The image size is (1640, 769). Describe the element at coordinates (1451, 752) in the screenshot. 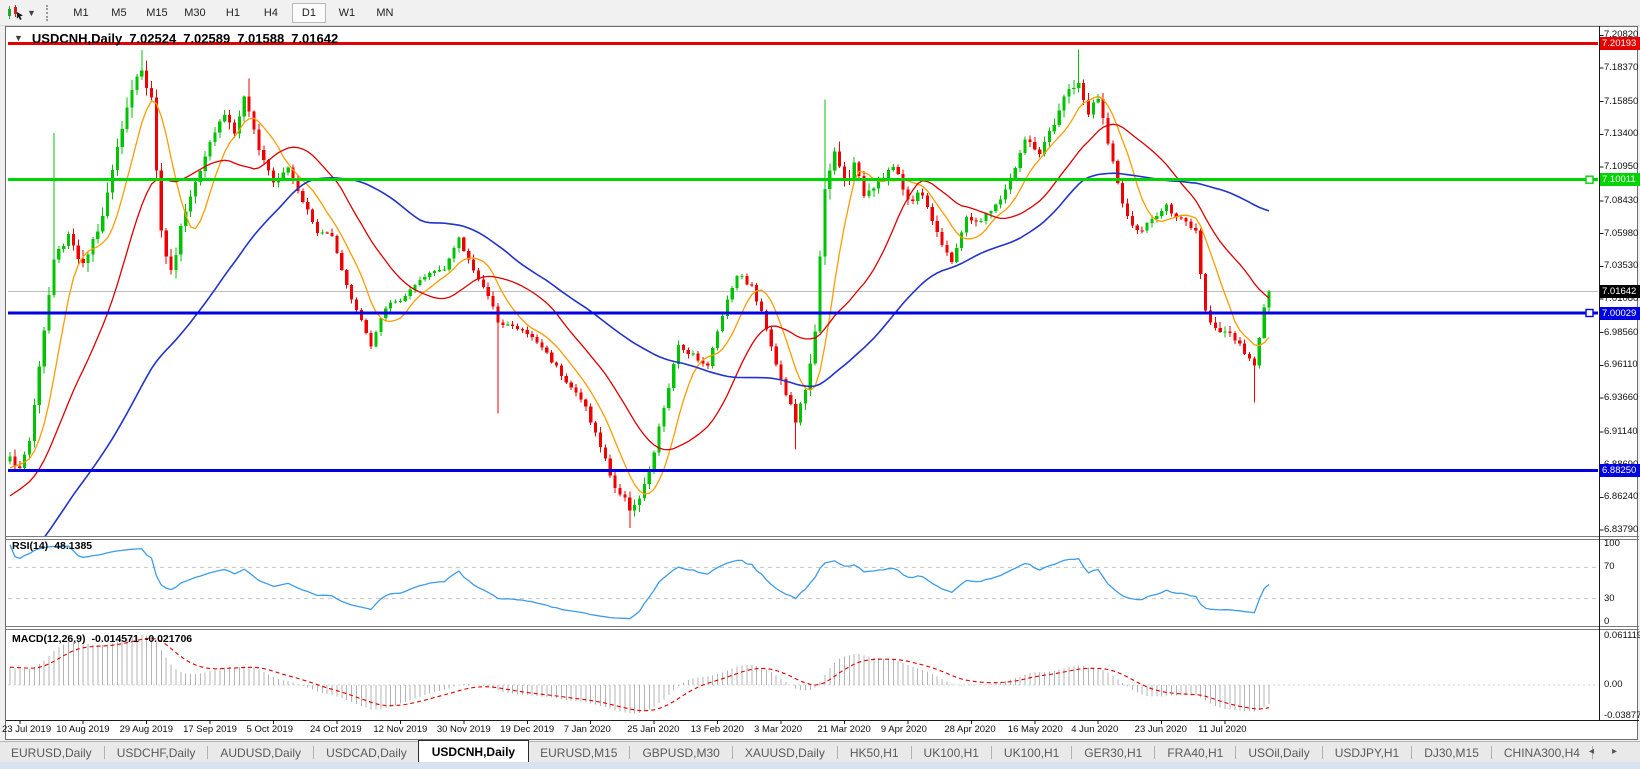

I see `chart-tab-dj30-m15: DJ30,M15` at that location.